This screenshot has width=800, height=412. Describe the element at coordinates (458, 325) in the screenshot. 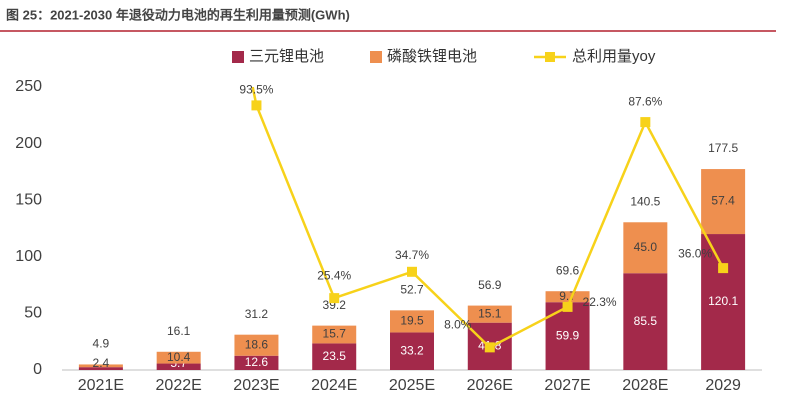

I see `yoy-label: 8.0%` at that location.